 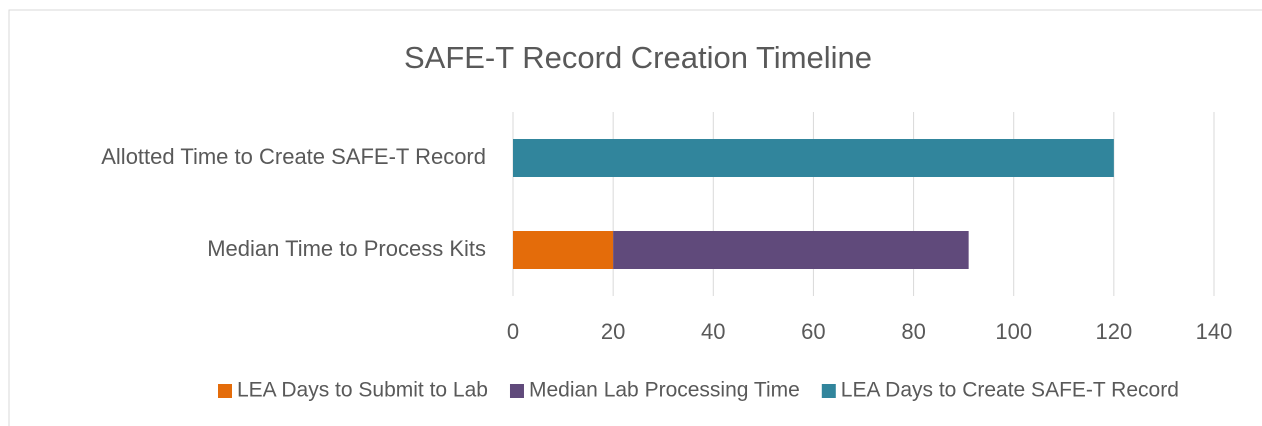 I want to click on x-tick-label: 0, so click(x=513, y=331).